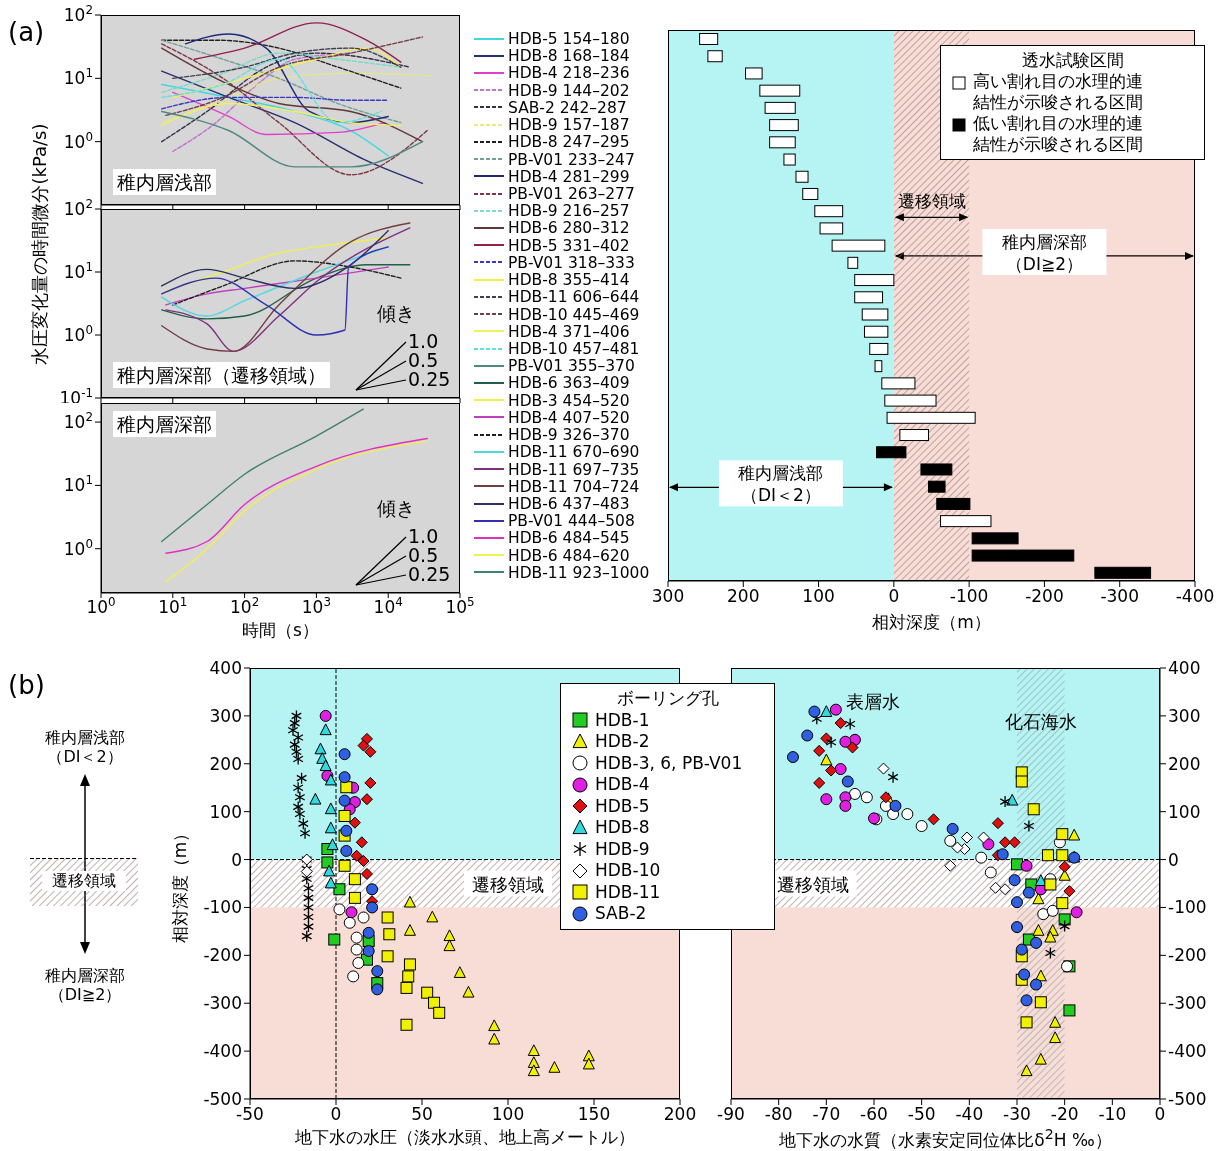 The width and height of the screenshot is (1220, 1151). I want to click on y-tick-label: 100, so click(1184, 811).